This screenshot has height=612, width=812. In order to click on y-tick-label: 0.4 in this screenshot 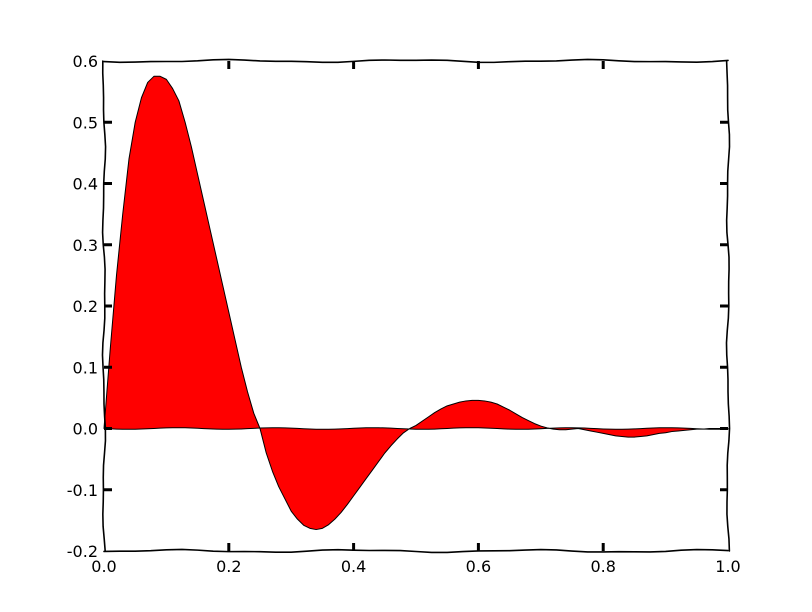, I will do `click(85, 184)`.